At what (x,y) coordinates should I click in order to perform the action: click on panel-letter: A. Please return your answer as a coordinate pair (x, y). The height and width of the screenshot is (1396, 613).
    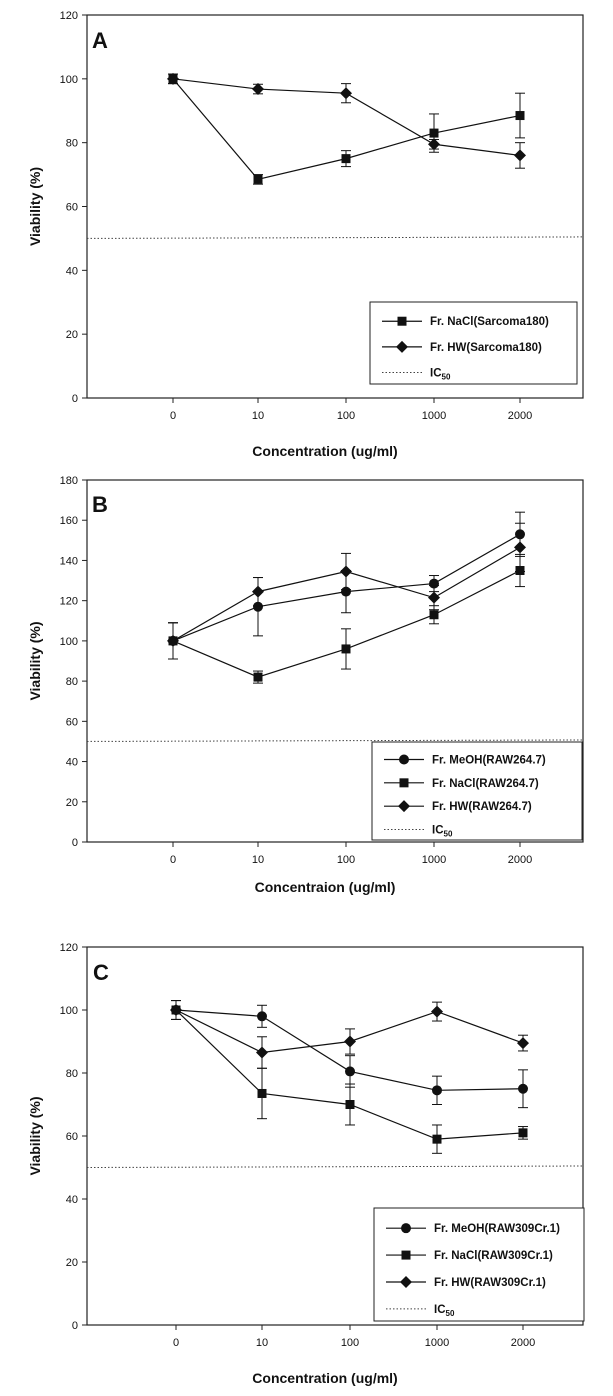
    Looking at the image, I should click on (100, 40).